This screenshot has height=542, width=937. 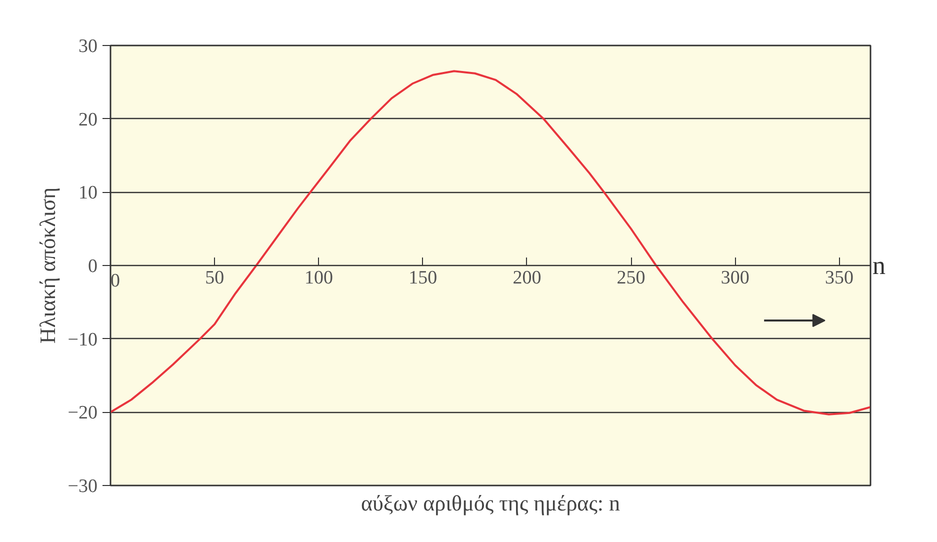 What do you see at coordinates (88, 119) in the screenshot?
I see `y-tick-label: 20` at bounding box center [88, 119].